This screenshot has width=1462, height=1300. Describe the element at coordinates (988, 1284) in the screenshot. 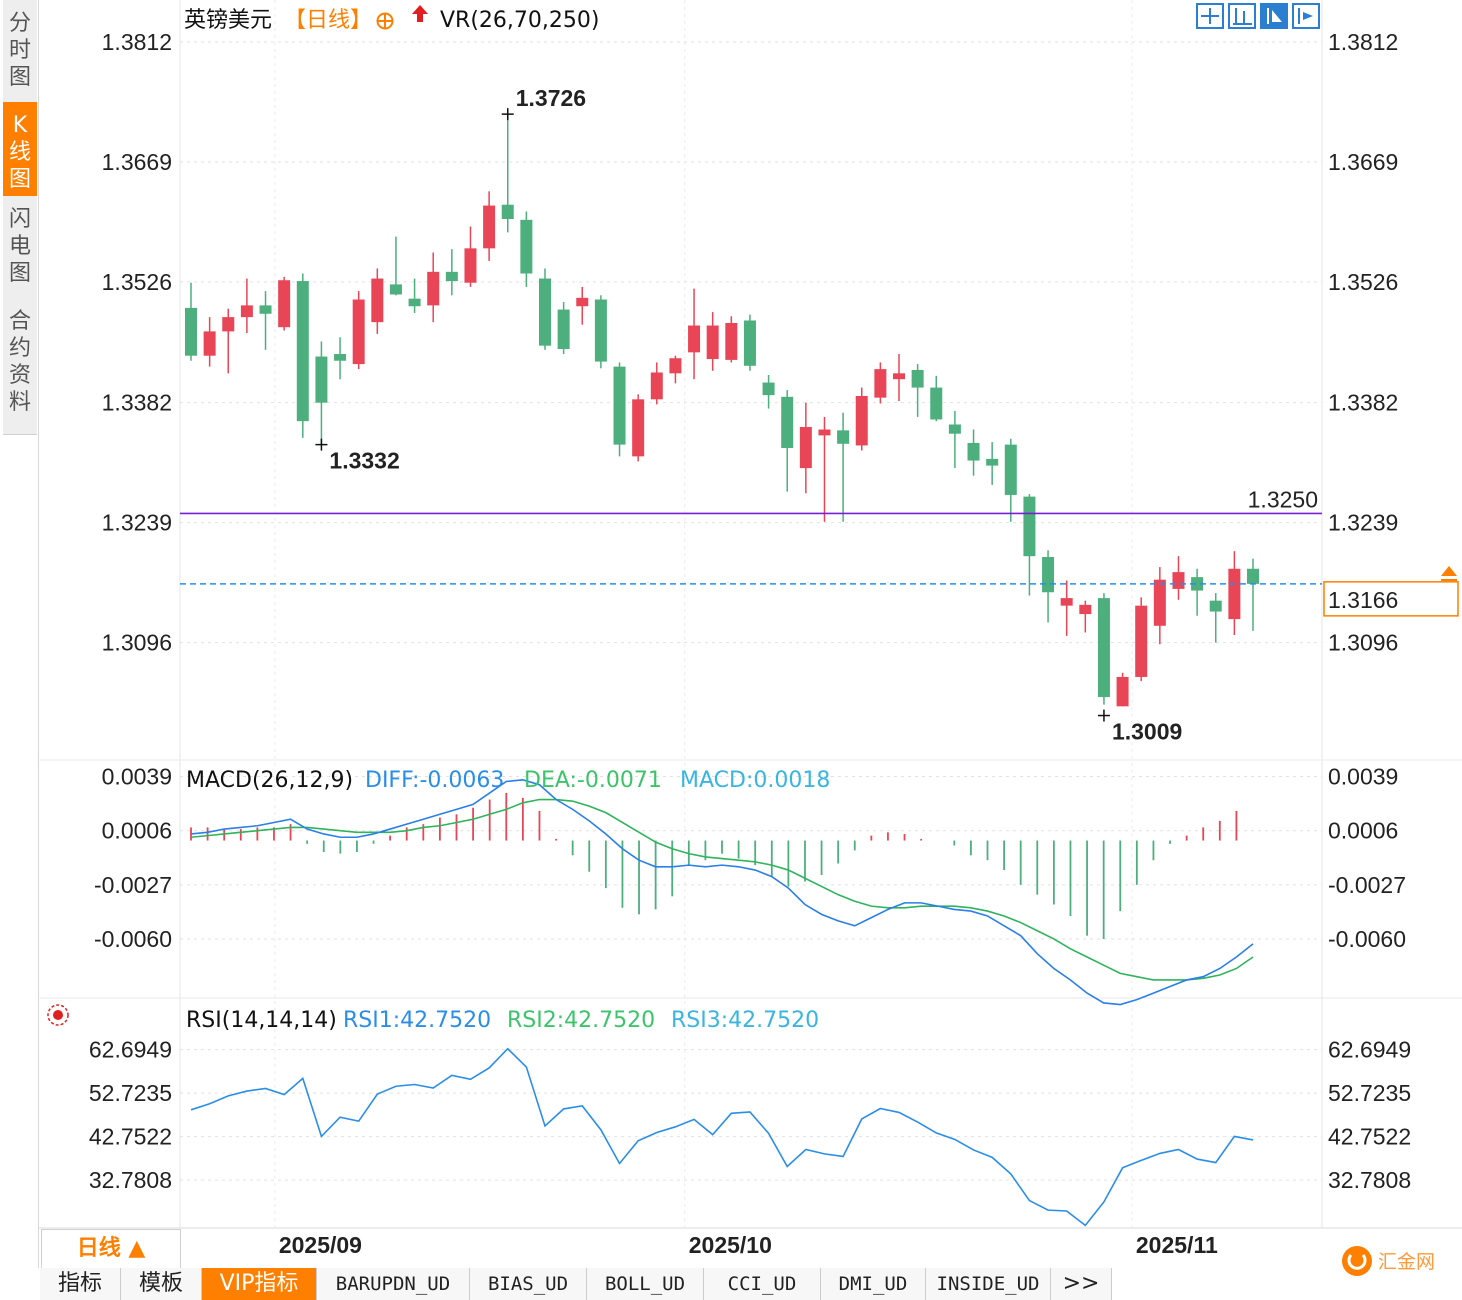

I see `bottom-tab-8: INSIDE_UD` at that location.